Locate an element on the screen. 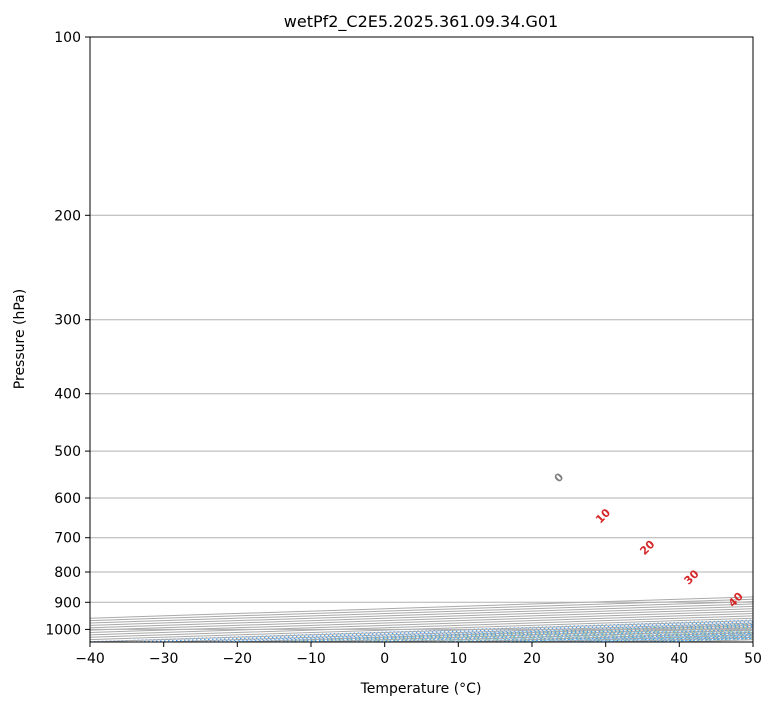 The image size is (775, 708). x-tick-label: −40 is located at coordinates (90, 659).